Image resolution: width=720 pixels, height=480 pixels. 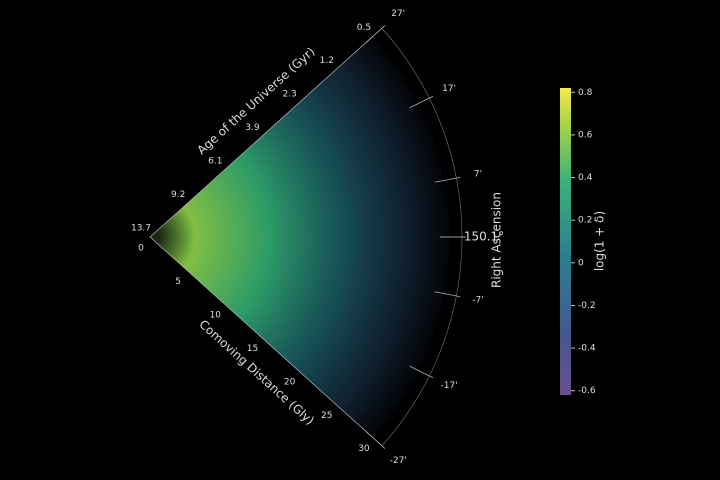 What do you see at coordinates (484, 237) in the screenshot?
I see `theta-tick-label: 150.1°` at bounding box center [484, 237].